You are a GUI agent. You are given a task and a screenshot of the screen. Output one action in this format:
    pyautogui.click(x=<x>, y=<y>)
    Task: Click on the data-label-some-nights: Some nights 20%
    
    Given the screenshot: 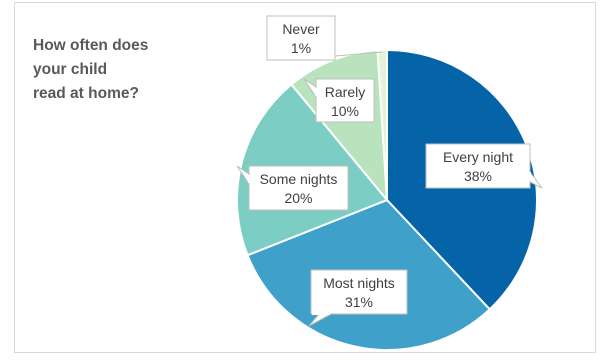 What is the action you would take?
    pyautogui.click(x=292, y=188)
    